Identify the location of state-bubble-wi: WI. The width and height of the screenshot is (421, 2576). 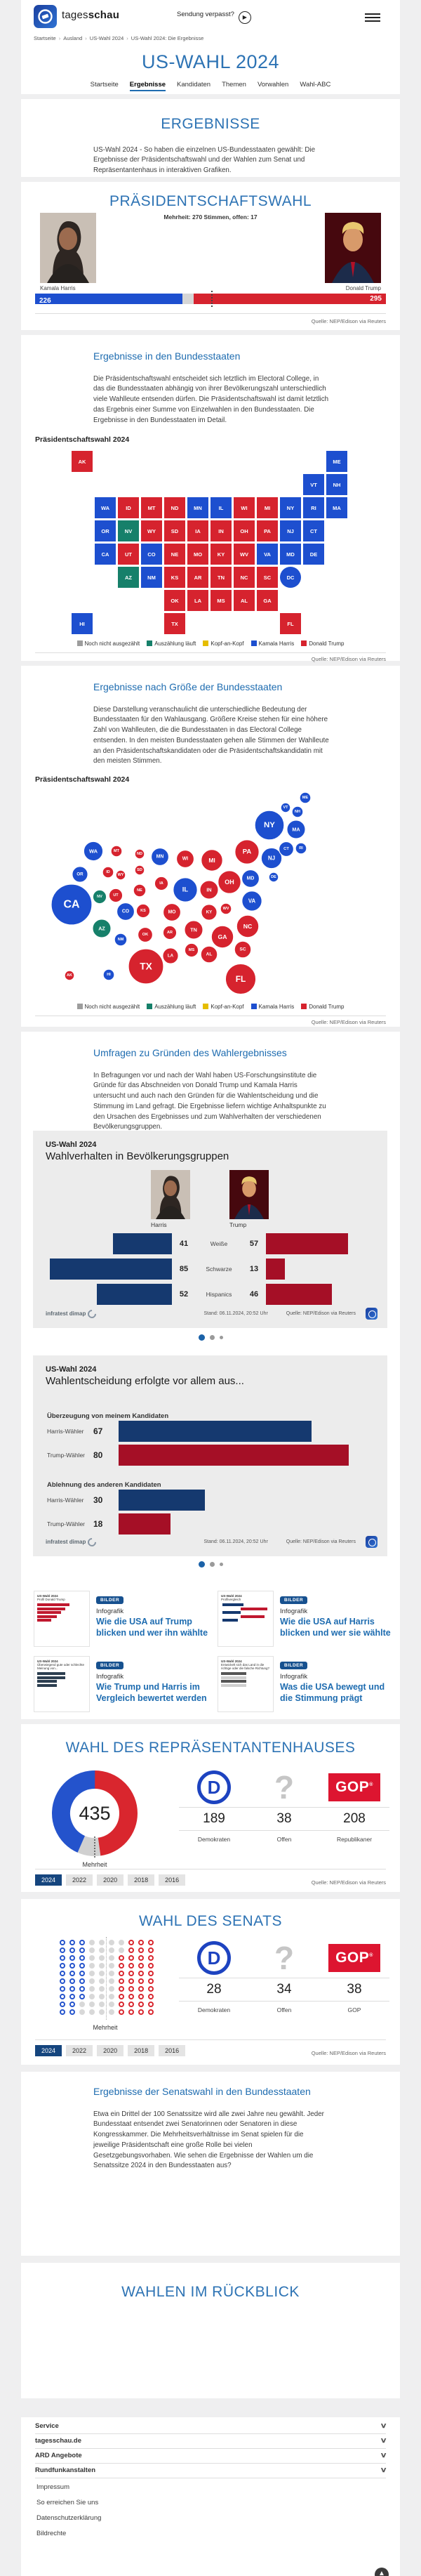
(185, 859).